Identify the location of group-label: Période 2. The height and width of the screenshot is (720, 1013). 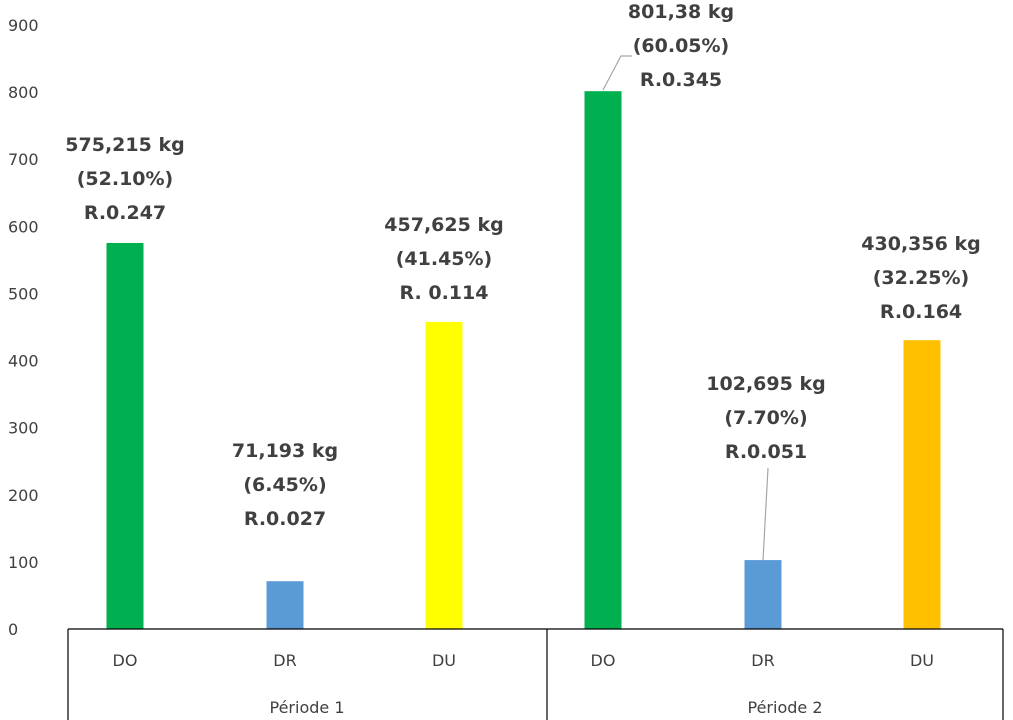
(785, 707).